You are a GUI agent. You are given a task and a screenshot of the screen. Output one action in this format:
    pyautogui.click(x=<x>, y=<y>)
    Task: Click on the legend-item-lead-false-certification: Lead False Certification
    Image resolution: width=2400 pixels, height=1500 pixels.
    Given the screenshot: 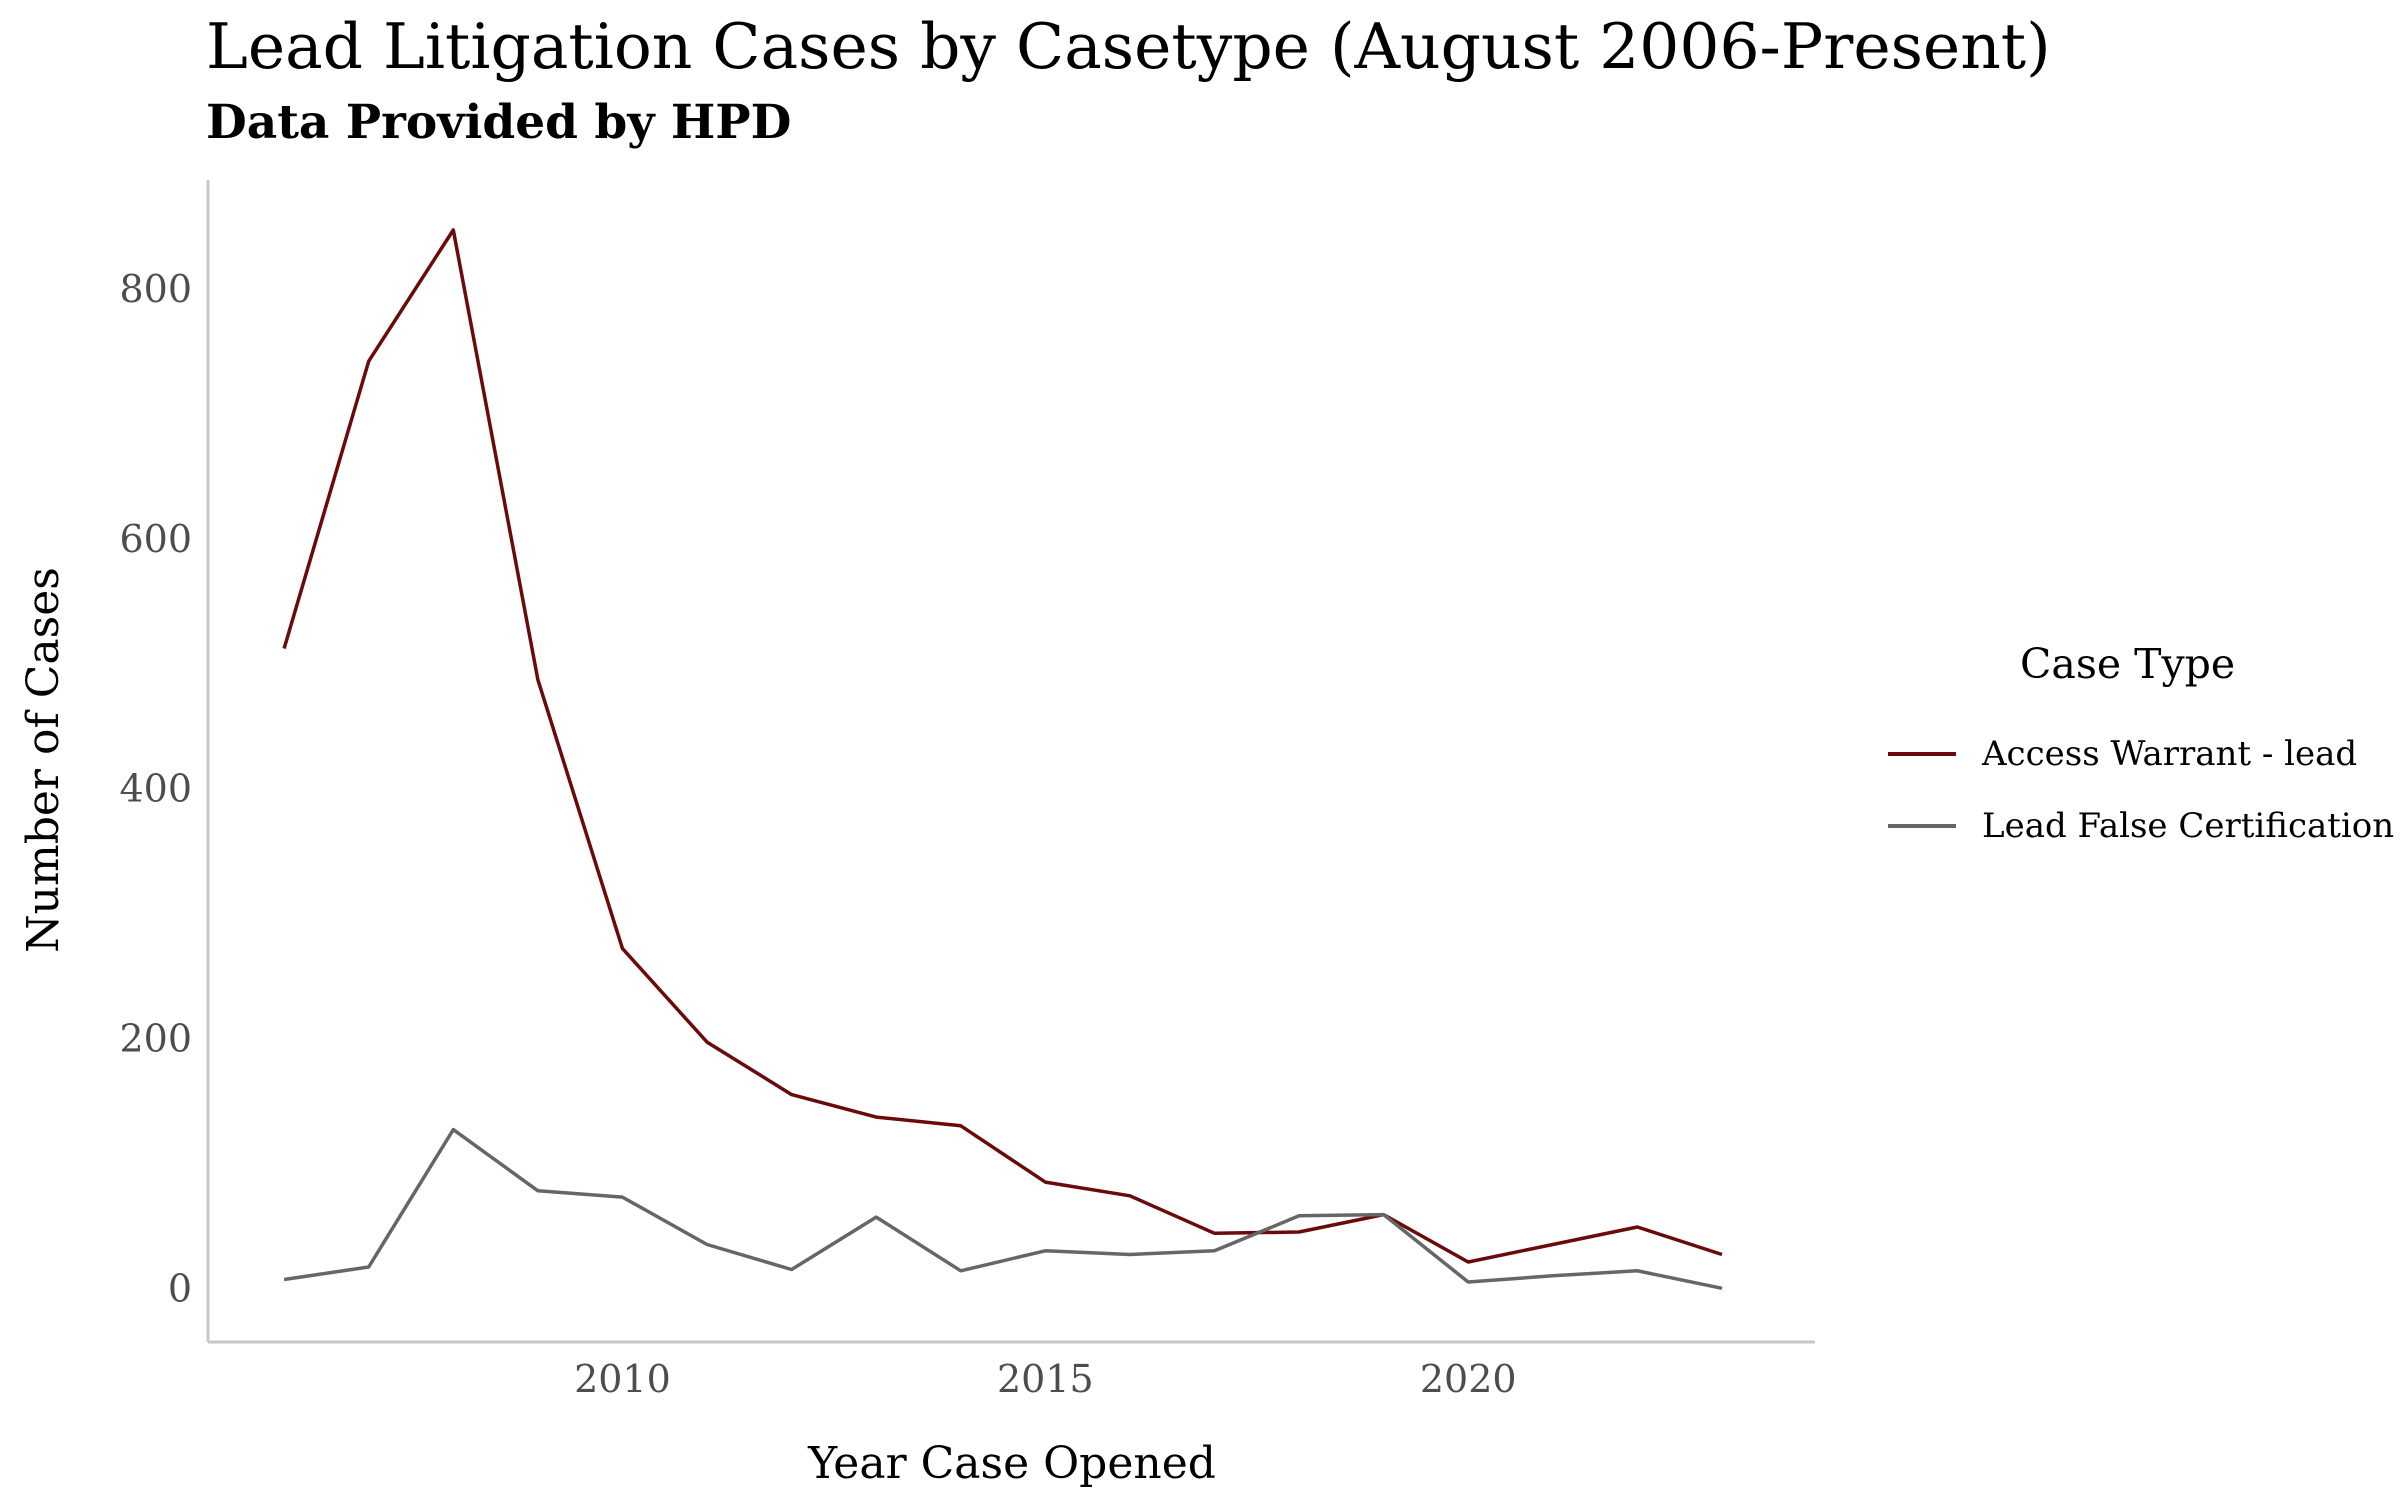 What is the action you would take?
    pyautogui.click(x=2140, y=826)
    